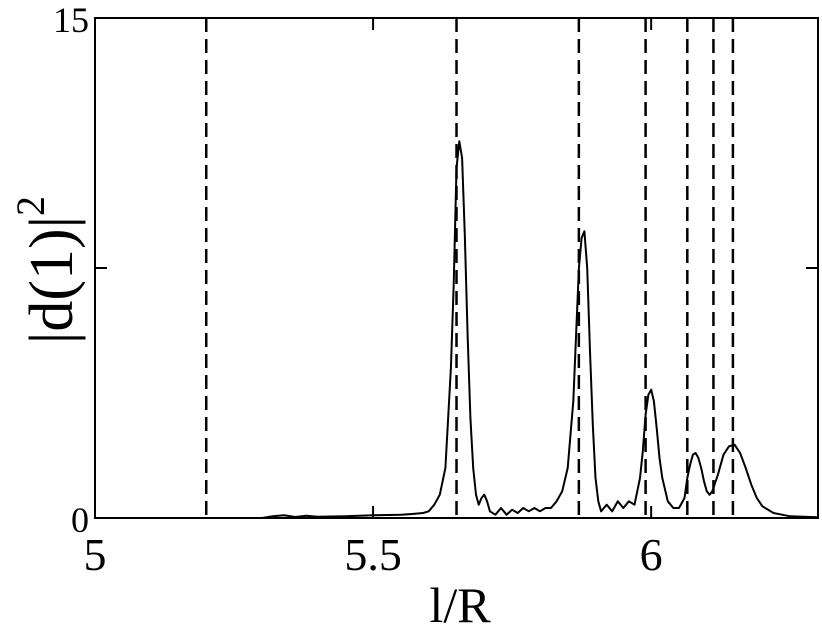 This screenshot has width=822, height=625. Describe the element at coordinates (80, 520) in the screenshot. I see `y-tick-label-0: 0` at that location.